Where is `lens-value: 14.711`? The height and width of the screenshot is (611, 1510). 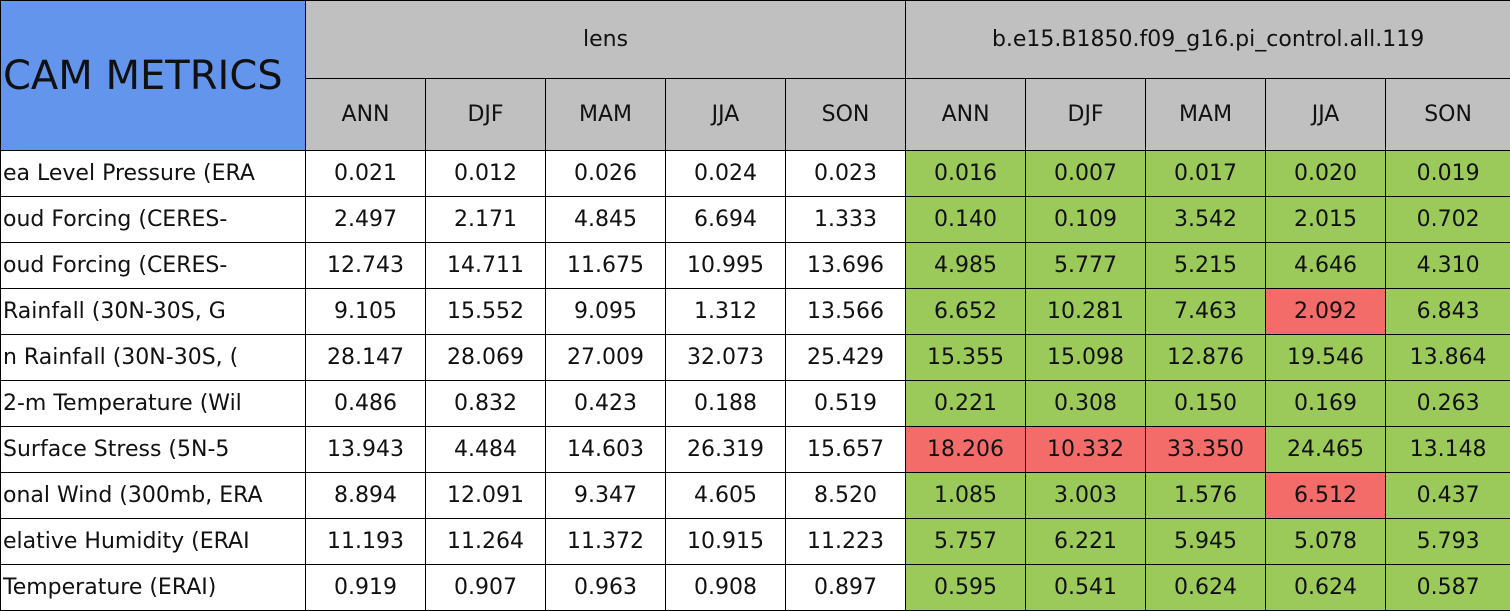
lens-value: 14.711 is located at coordinates (485, 265).